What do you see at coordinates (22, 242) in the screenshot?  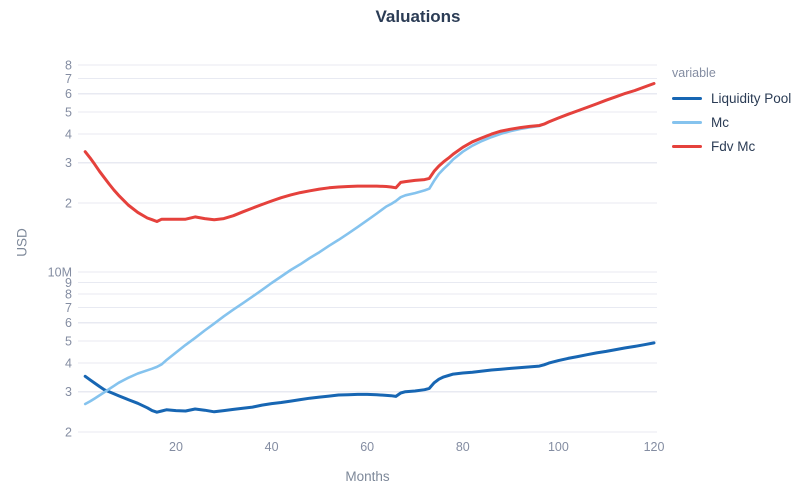 I see `y-axis-title: USD` at bounding box center [22, 242].